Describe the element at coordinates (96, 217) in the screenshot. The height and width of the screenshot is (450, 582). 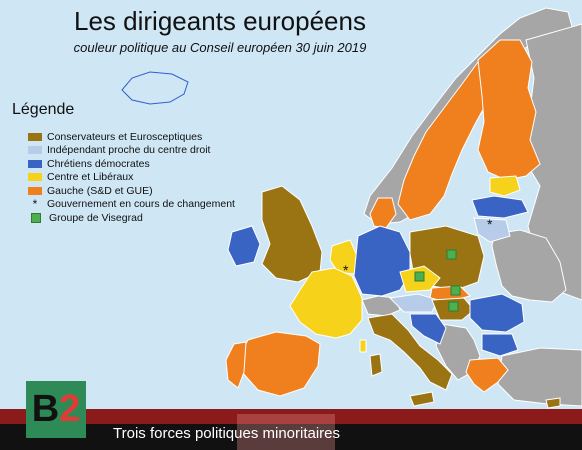
I see `legend-label: Groupe de Visegrad` at that location.